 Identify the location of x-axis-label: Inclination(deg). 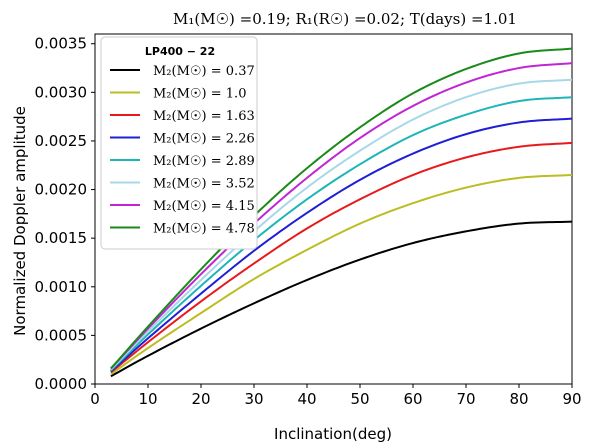
(333, 434).